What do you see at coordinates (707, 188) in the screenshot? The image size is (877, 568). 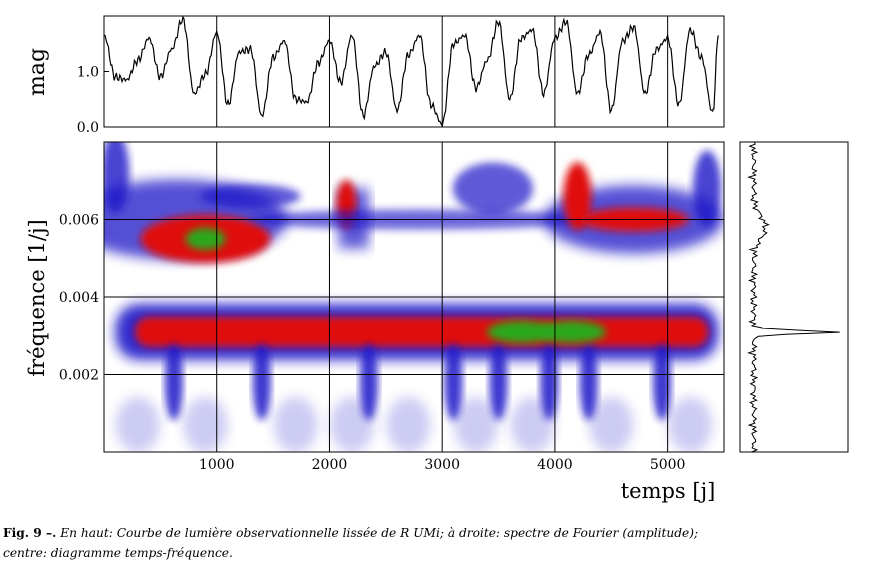 I see `upper-right-arc` at bounding box center [707, 188].